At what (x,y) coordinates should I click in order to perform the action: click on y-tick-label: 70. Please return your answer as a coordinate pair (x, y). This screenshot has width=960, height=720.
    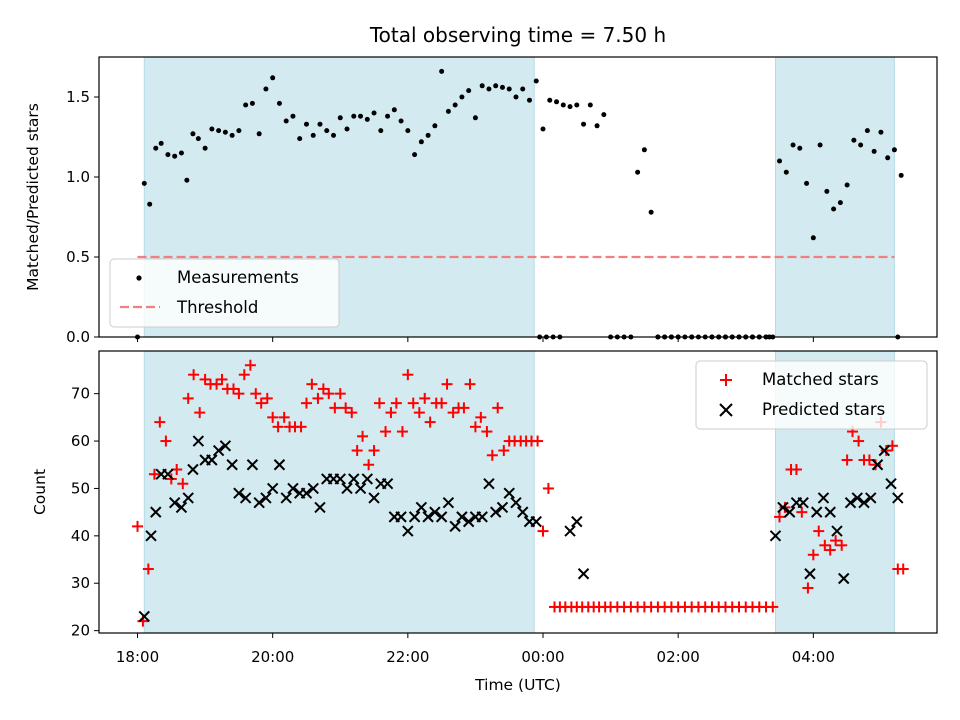
    Looking at the image, I should click on (80, 394).